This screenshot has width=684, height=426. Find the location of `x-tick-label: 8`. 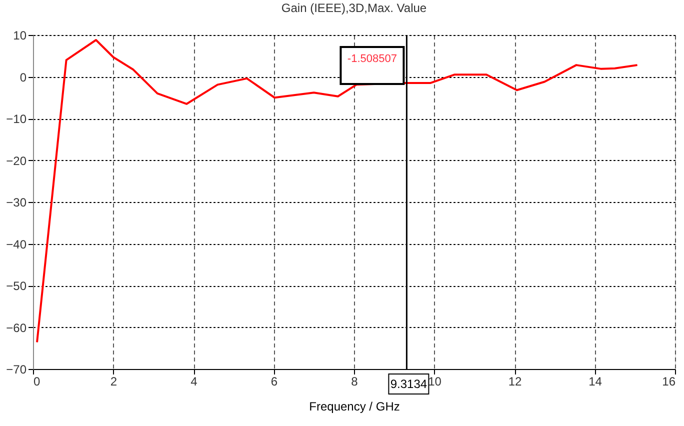

x-tick-label: 8 is located at coordinates (354, 381).